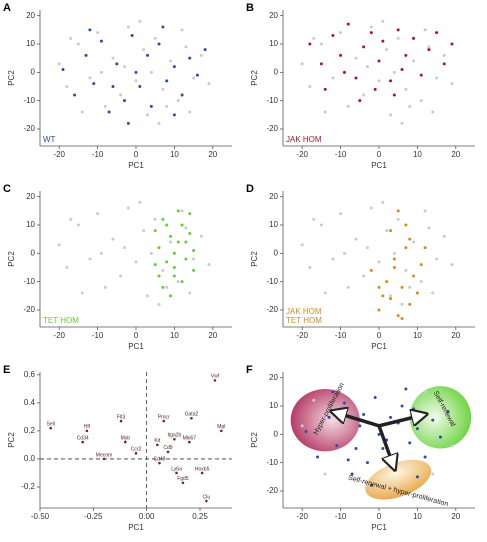 The image size is (487, 542). What do you see at coordinates (176, 469) in the screenshot?
I see `point-label: Ly6a` at bounding box center [176, 469].